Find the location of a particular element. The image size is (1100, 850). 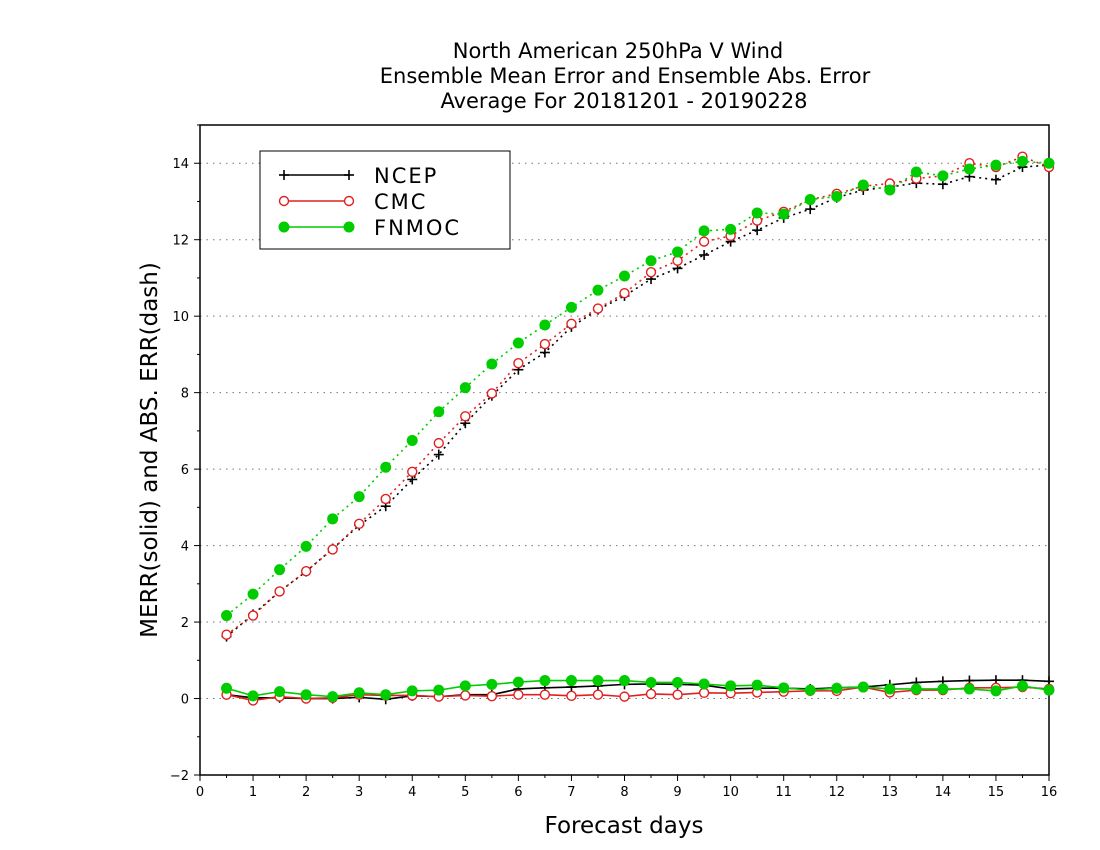

x-tick-label: 0 is located at coordinates (200, 792).